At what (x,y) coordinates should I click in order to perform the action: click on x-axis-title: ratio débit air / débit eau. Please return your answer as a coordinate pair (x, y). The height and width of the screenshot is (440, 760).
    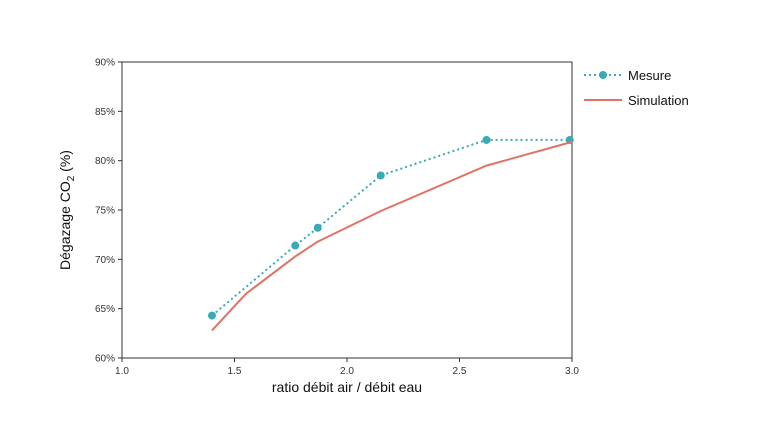
    Looking at the image, I should click on (347, 387).